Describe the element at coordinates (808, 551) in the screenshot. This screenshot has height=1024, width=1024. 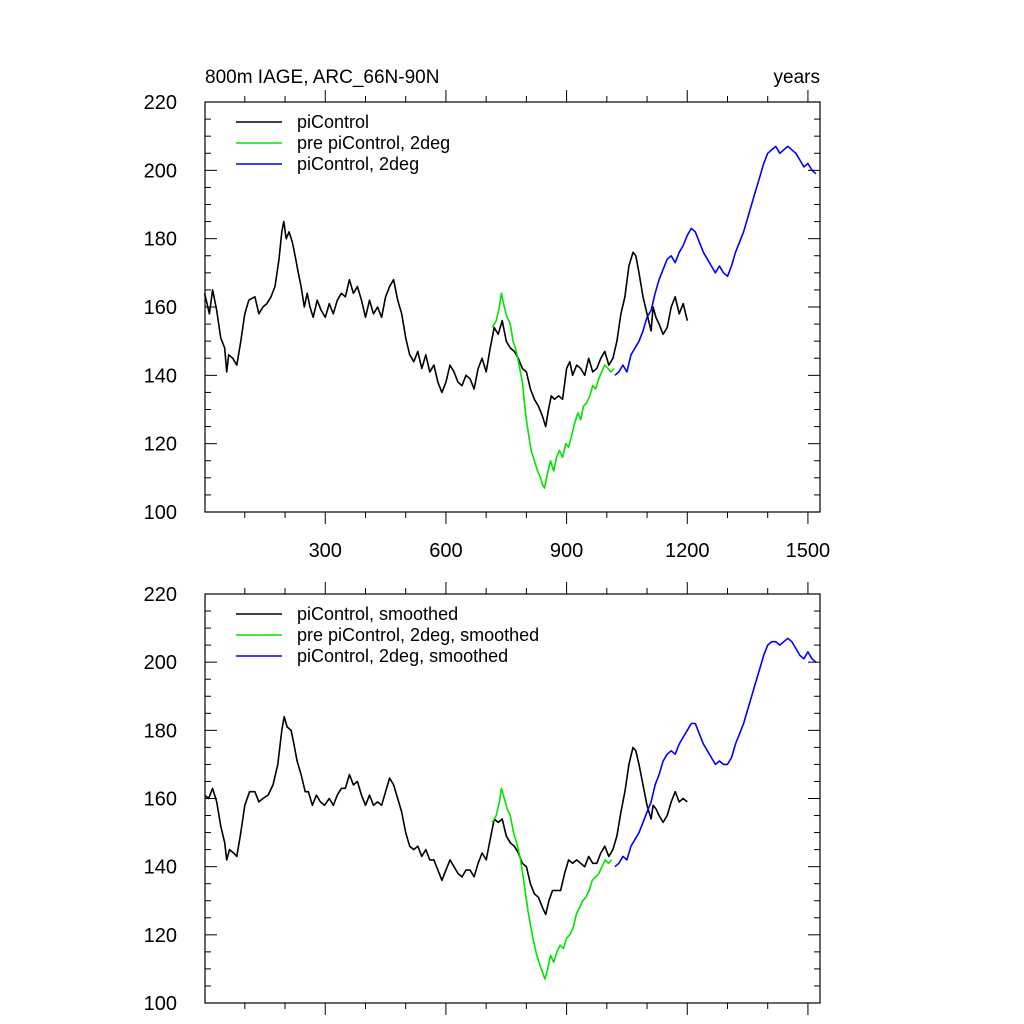
I see `x-tick-label: 1500` at that location.